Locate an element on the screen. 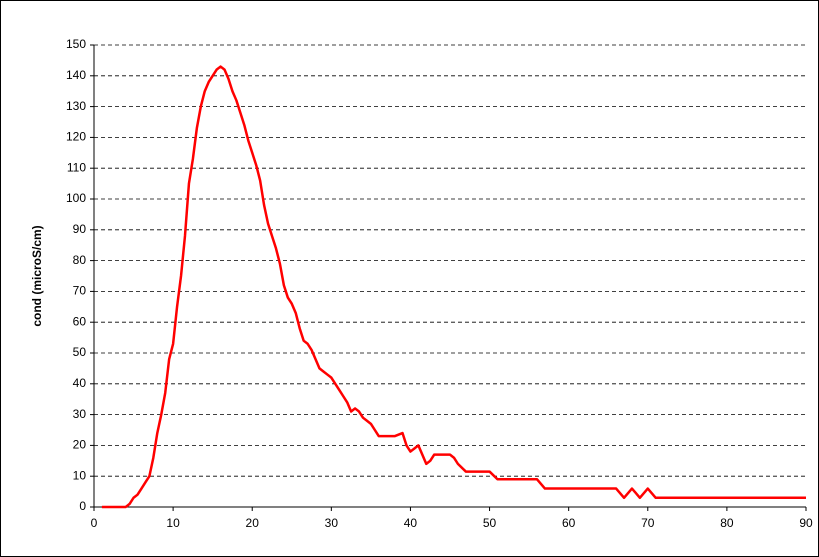 The width and height of the screenshot is (819, 557). y-tick-label: 0 is located at coordinates (82, 506).